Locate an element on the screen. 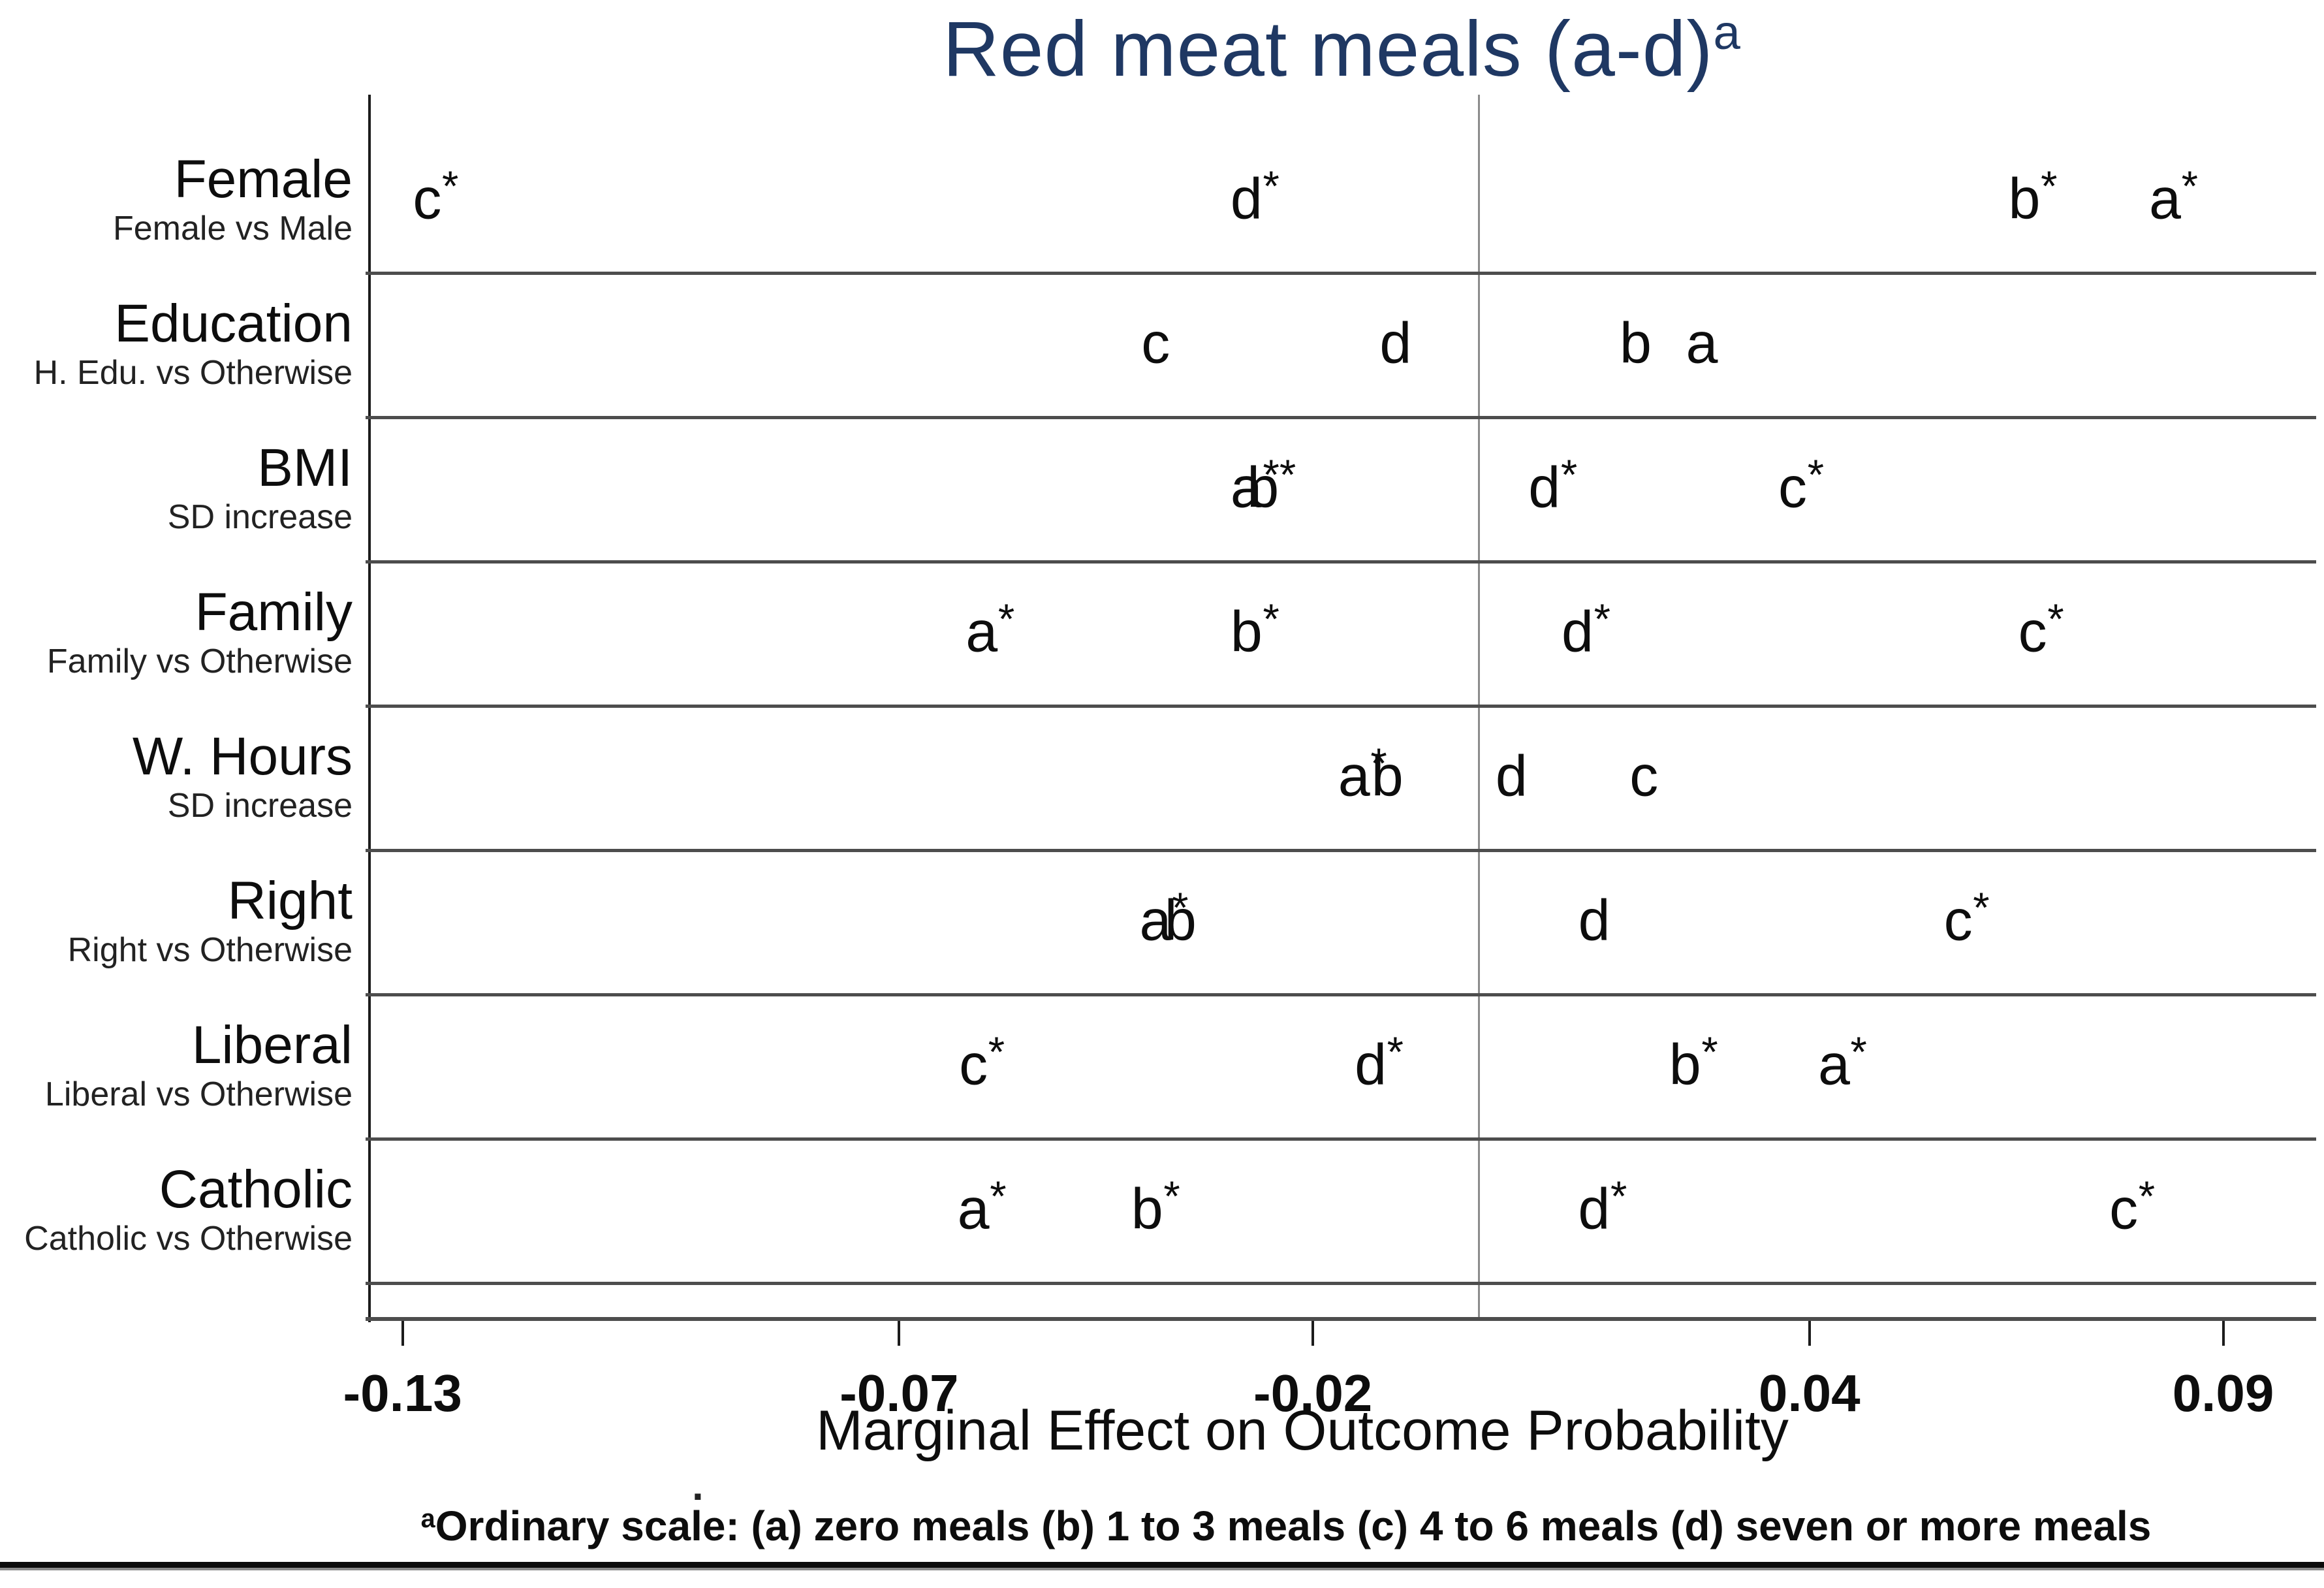  marker-family-b: b* is located at coordinates (1255, 629).